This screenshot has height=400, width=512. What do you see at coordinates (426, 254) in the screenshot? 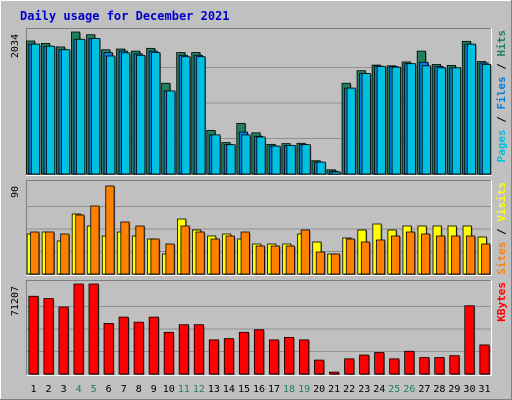
I see `bar-sites-day-27-fill` at bounding box center [426, 254].